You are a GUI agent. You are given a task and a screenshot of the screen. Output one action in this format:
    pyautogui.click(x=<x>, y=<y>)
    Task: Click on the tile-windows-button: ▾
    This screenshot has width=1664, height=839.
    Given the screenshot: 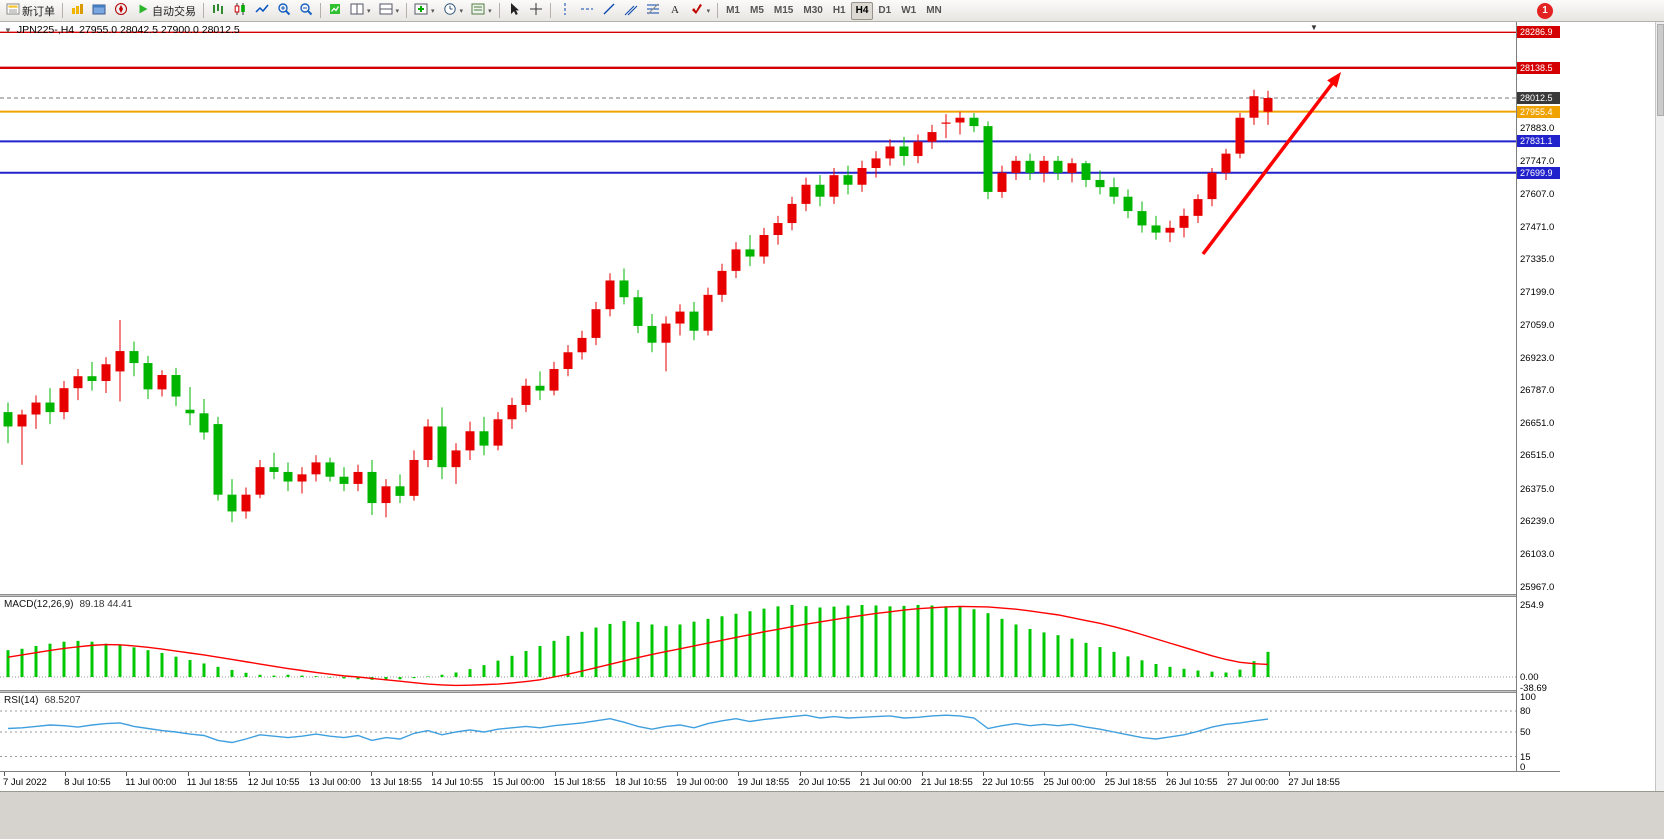 What is the action you would take?
    pyautogui.click(x=360, y=11)
    